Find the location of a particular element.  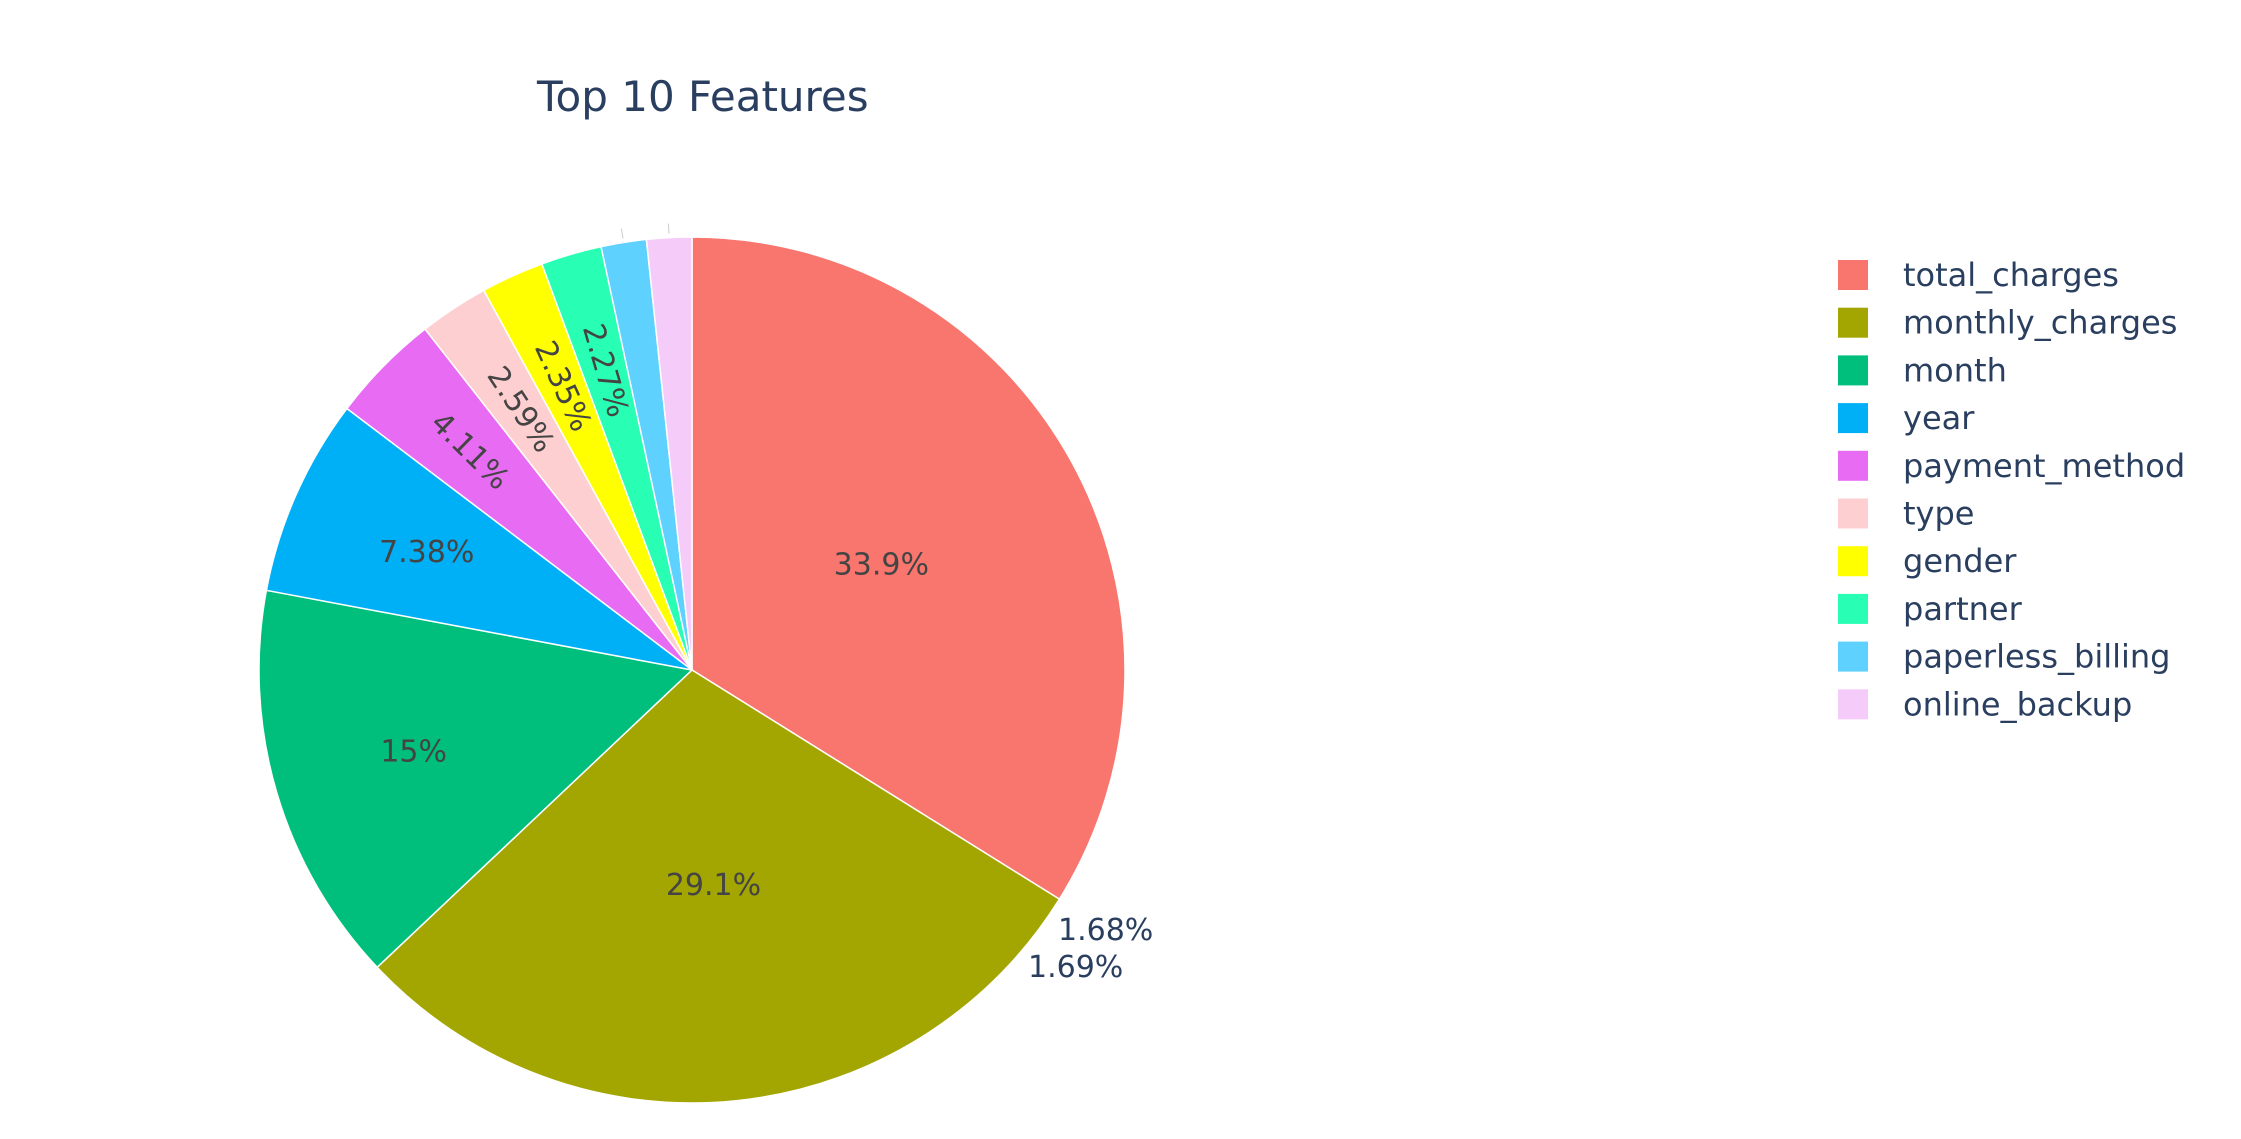

slice-label-monthly-charges: 29.1% is located at coordinates (713, 885).